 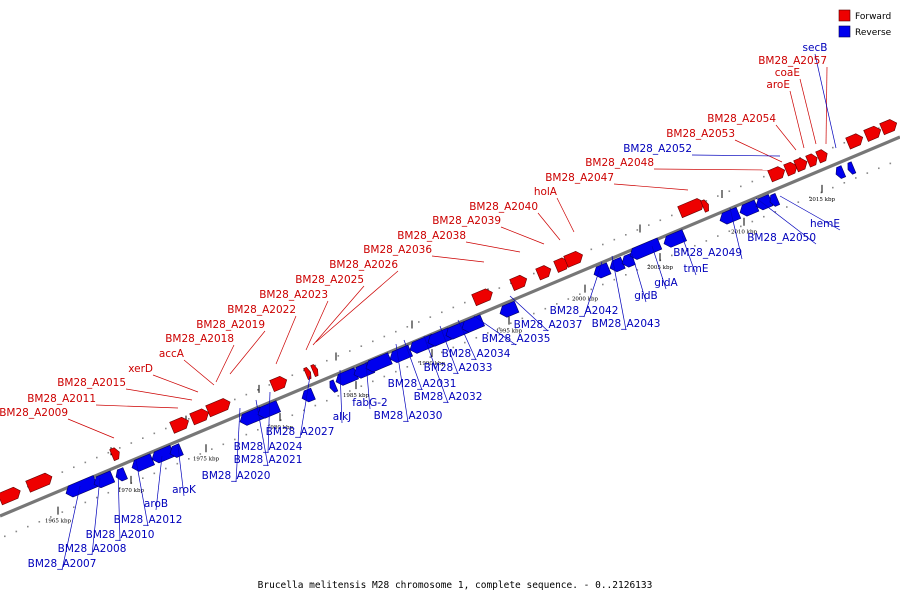 What do you see at coordinates (261, 310) in the screenshot?
I see `forward-gene-label: BM28_A2022` at bounding box center [261, 310].